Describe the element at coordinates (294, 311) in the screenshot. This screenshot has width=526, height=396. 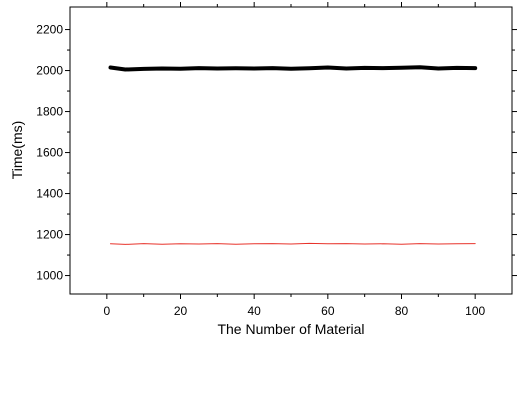
I see `x-tick-labels: 0 20 40 60 80 100` at that location.